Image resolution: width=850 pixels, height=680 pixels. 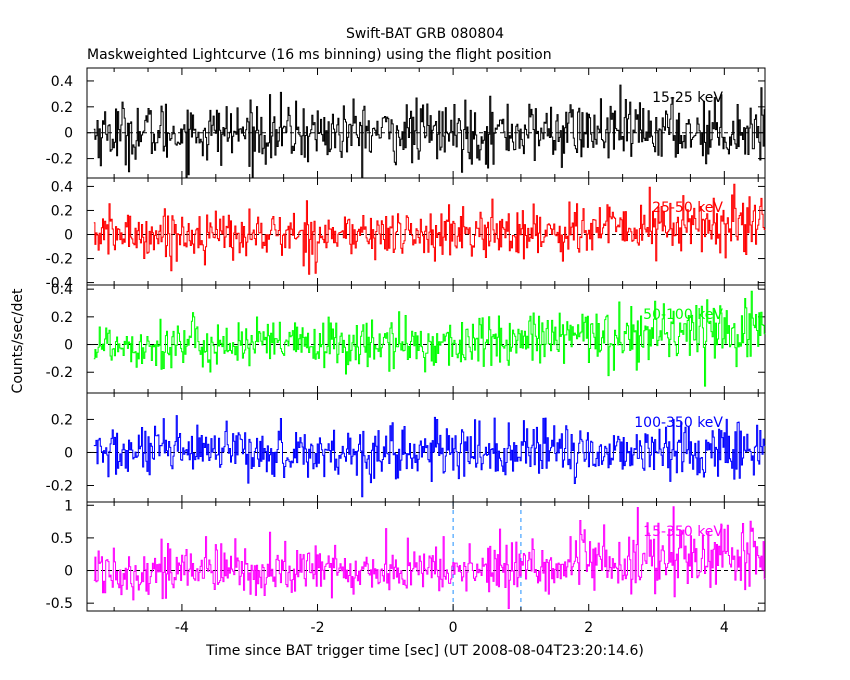 I want to click on y-tick-label: -0.5, so click(x=59, y=604).